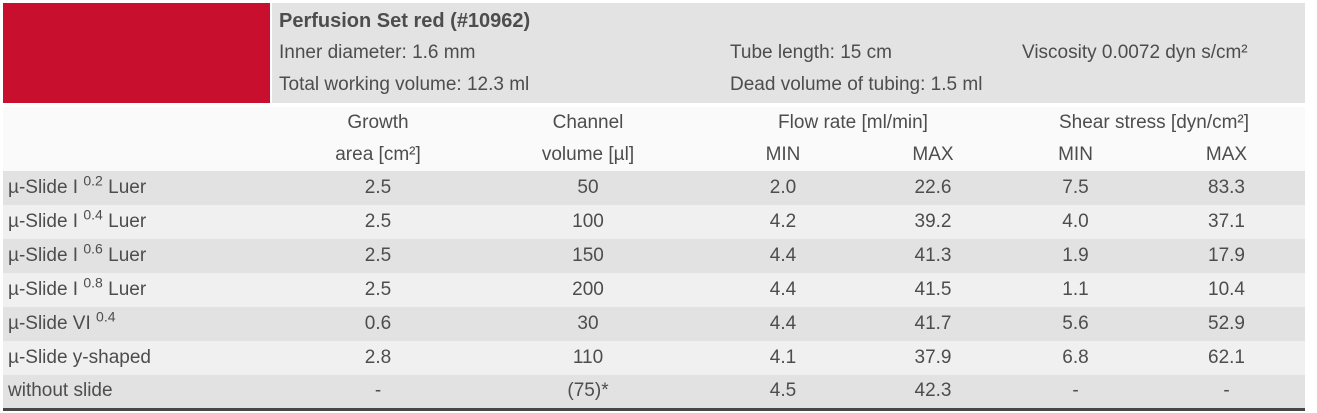  What do you see at coordinates (933, 255) in the screenshot?
I see `value-cell: 41.3` at bounding box center [933, 255].